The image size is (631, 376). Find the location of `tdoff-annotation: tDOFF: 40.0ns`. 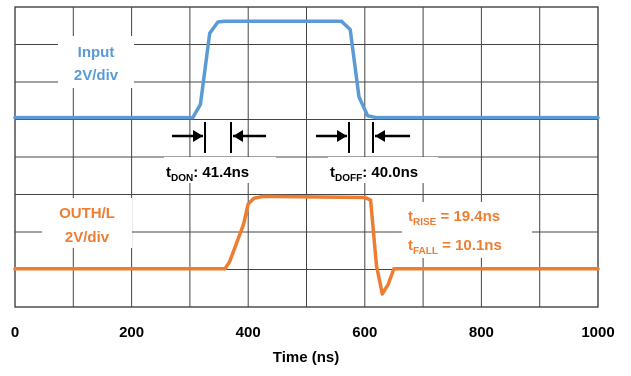

tdoff-annotation: tDOFF: 40.0ns is located at coordinates (377, 153).